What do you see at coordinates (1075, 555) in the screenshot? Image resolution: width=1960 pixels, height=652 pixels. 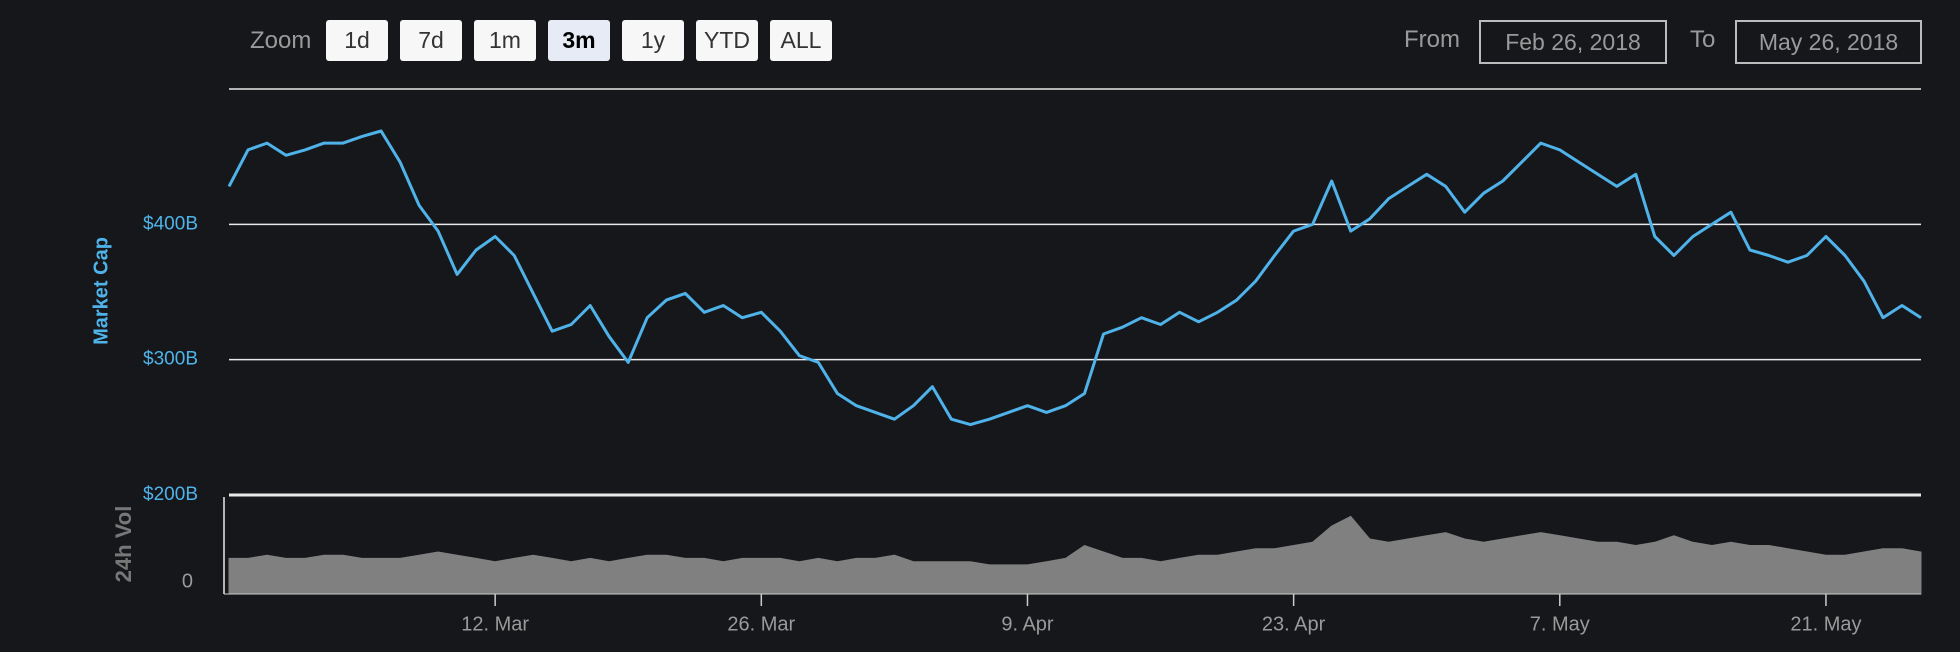 I see `volume-area` at bounding box center [1075, 555].